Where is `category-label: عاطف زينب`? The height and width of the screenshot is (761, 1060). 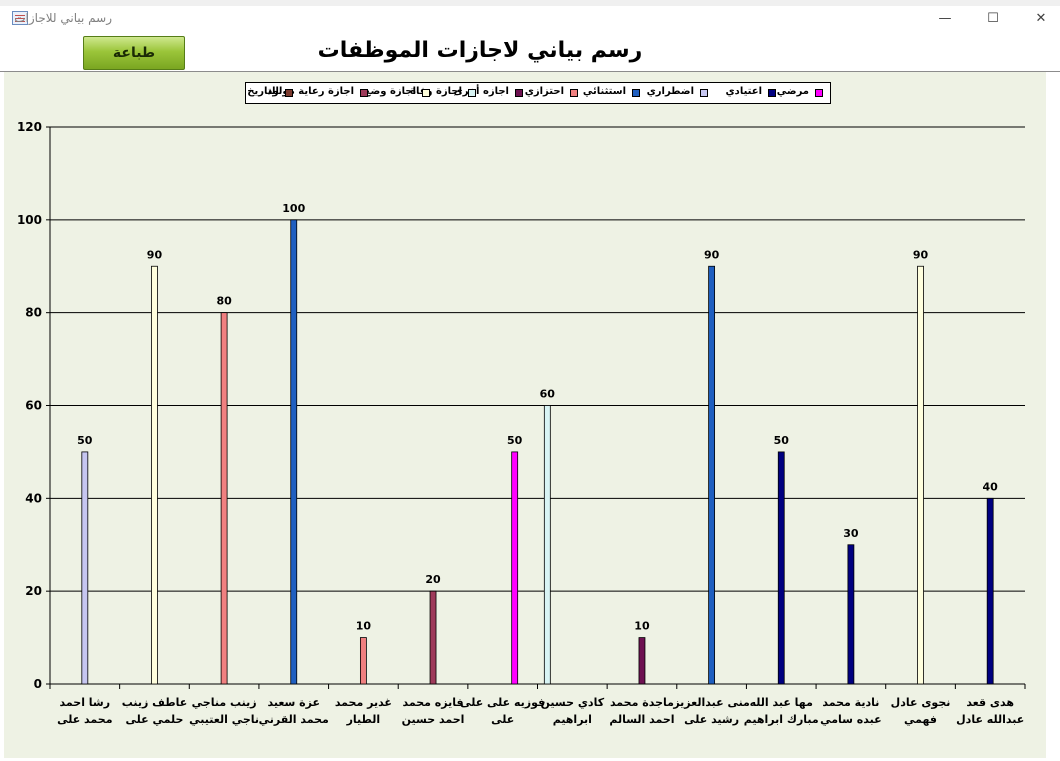 category-label: عاطف زينب is located at coordinates (155, 702).